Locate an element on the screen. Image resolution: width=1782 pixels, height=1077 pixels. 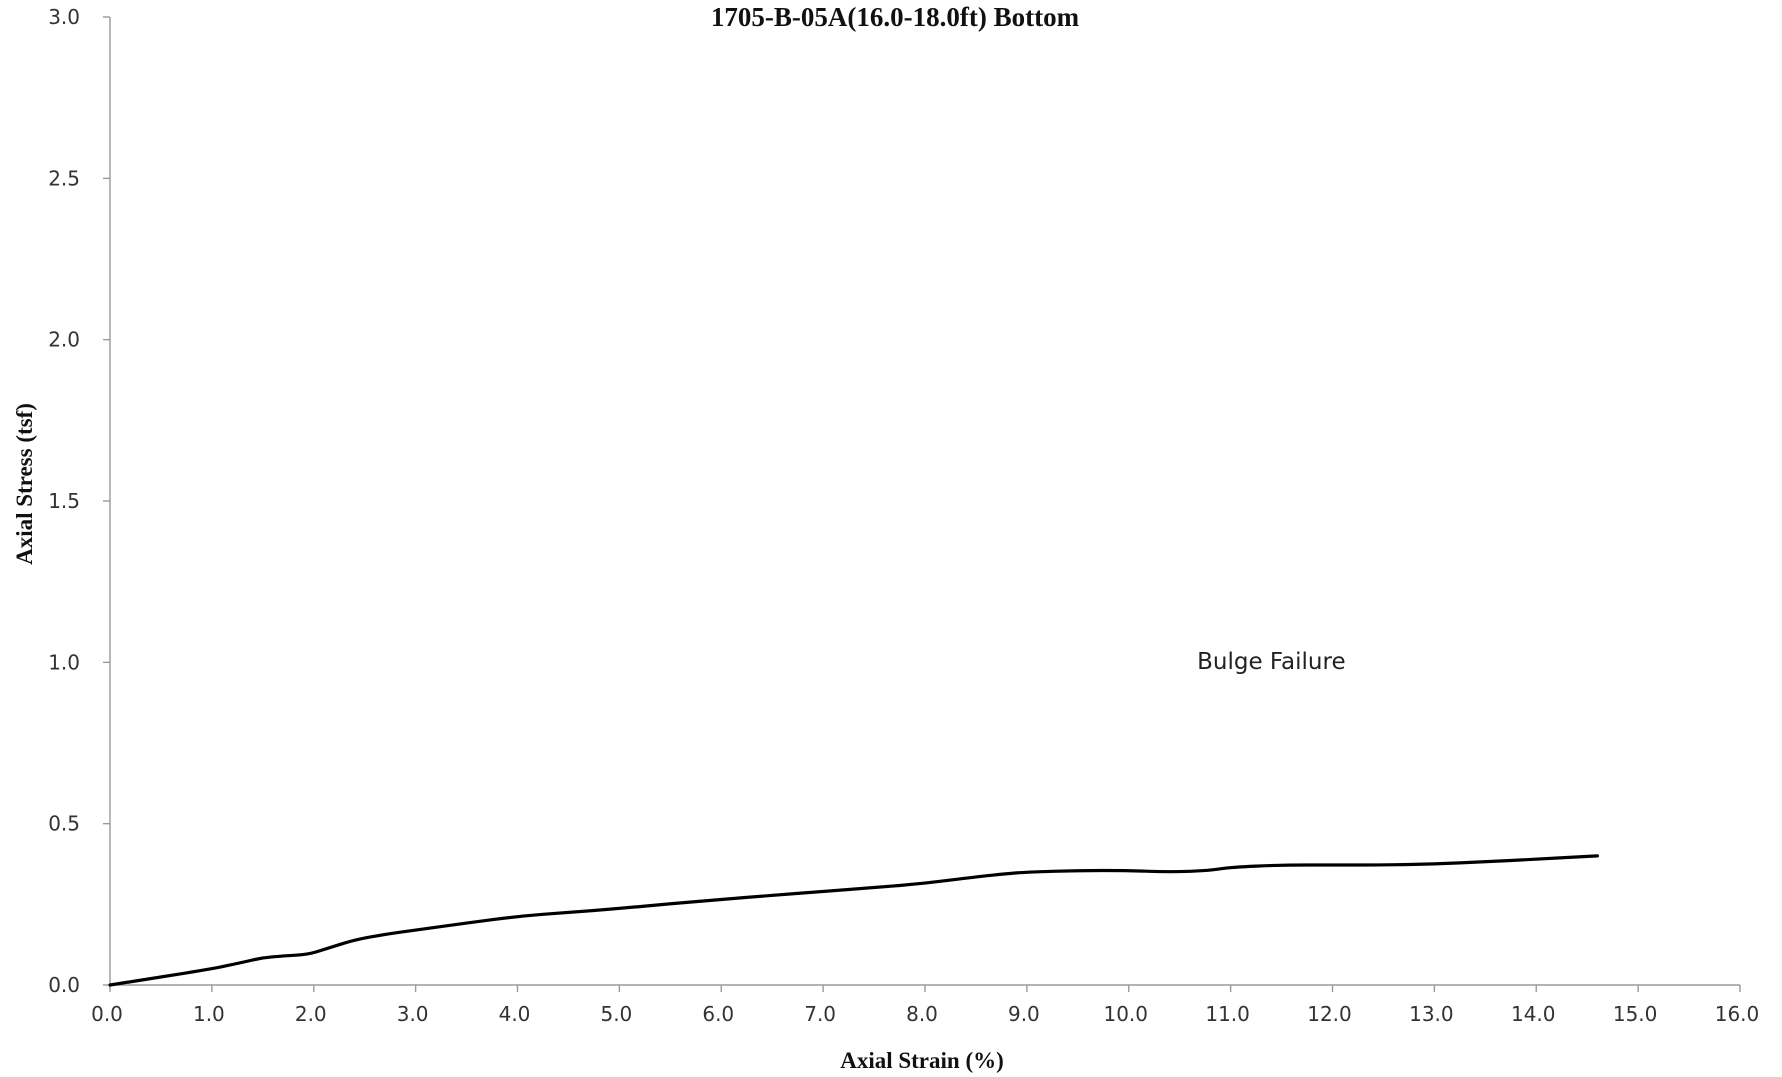
x-tick-label: 2.0 is located at coordinates (311, 1014).